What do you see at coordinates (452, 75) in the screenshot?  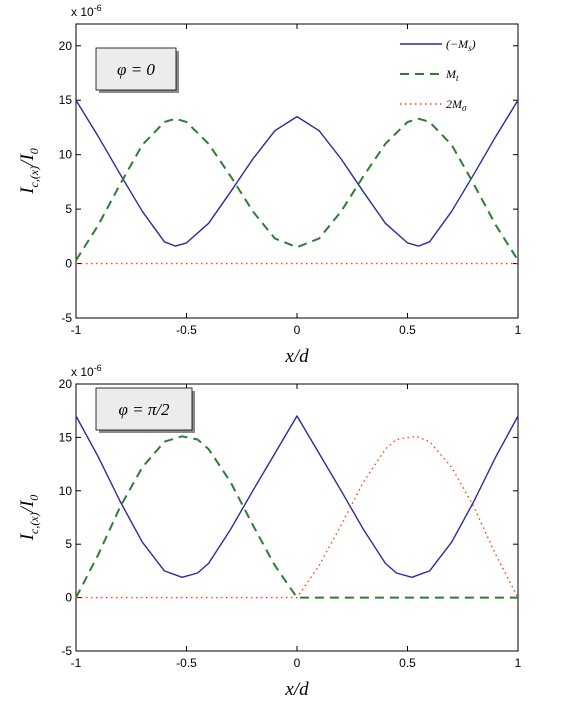 I see `legend-label-2: Mt` at bounding box center [452, 75].